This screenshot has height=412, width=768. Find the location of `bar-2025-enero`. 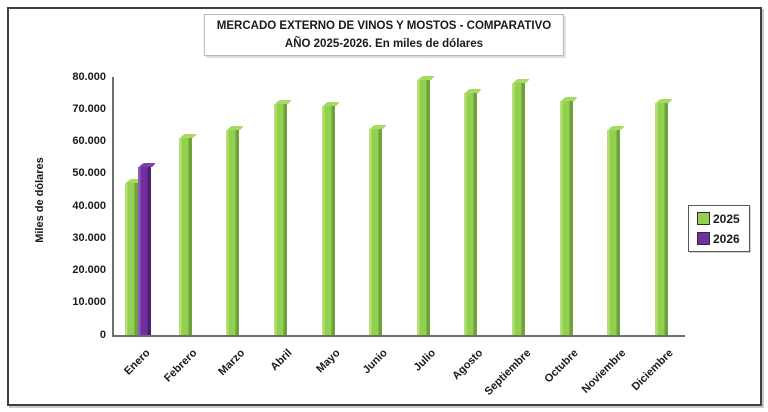

bar-2025-enero is located at coordinates (133, 257).